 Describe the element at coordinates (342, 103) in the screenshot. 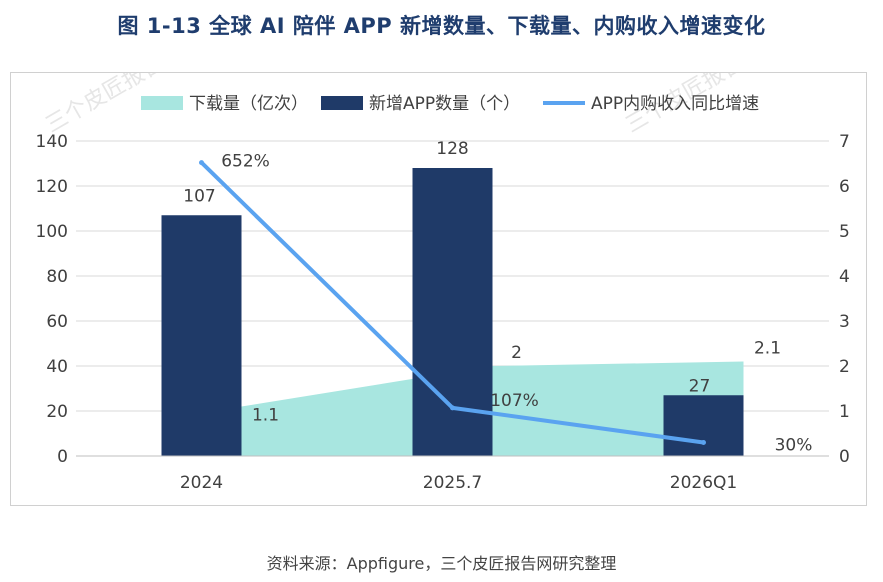

I see `legend-swatch-new-app` at that location.